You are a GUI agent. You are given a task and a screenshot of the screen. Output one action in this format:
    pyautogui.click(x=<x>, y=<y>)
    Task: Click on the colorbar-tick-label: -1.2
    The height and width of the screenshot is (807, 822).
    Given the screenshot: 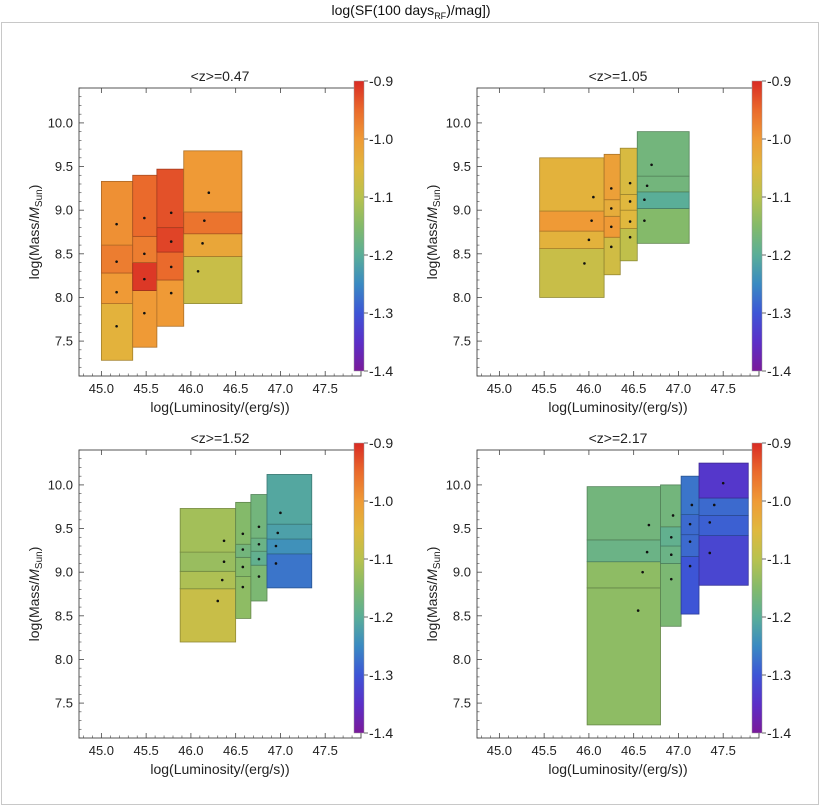 What is the action you would take?
    pyautogui.click(x=381, y=617)
    